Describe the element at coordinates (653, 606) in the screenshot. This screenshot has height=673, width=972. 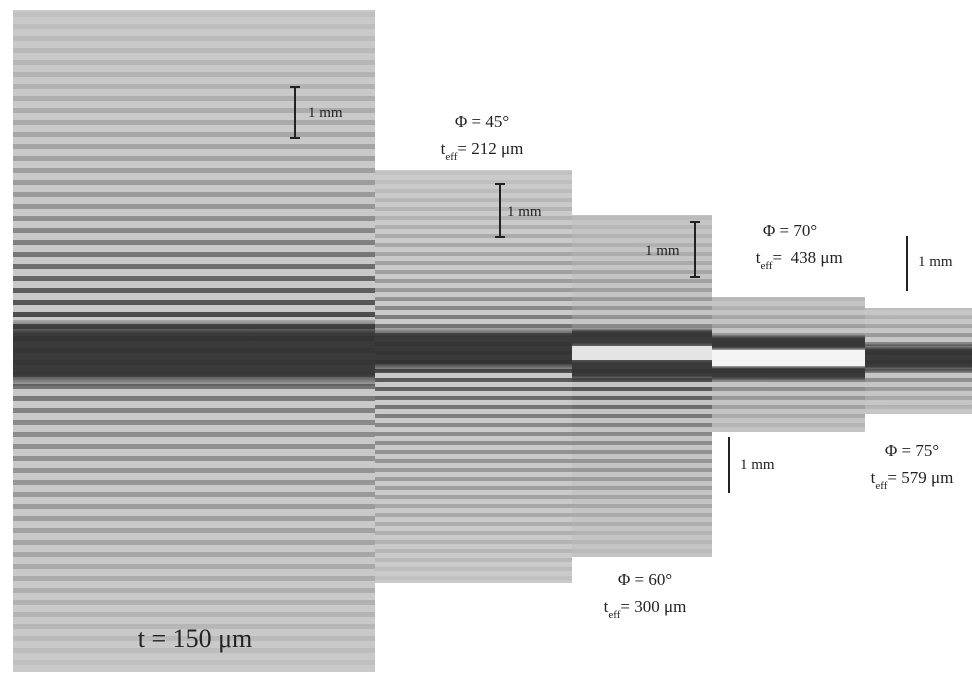
I see `value: = 300 μm` at that location.